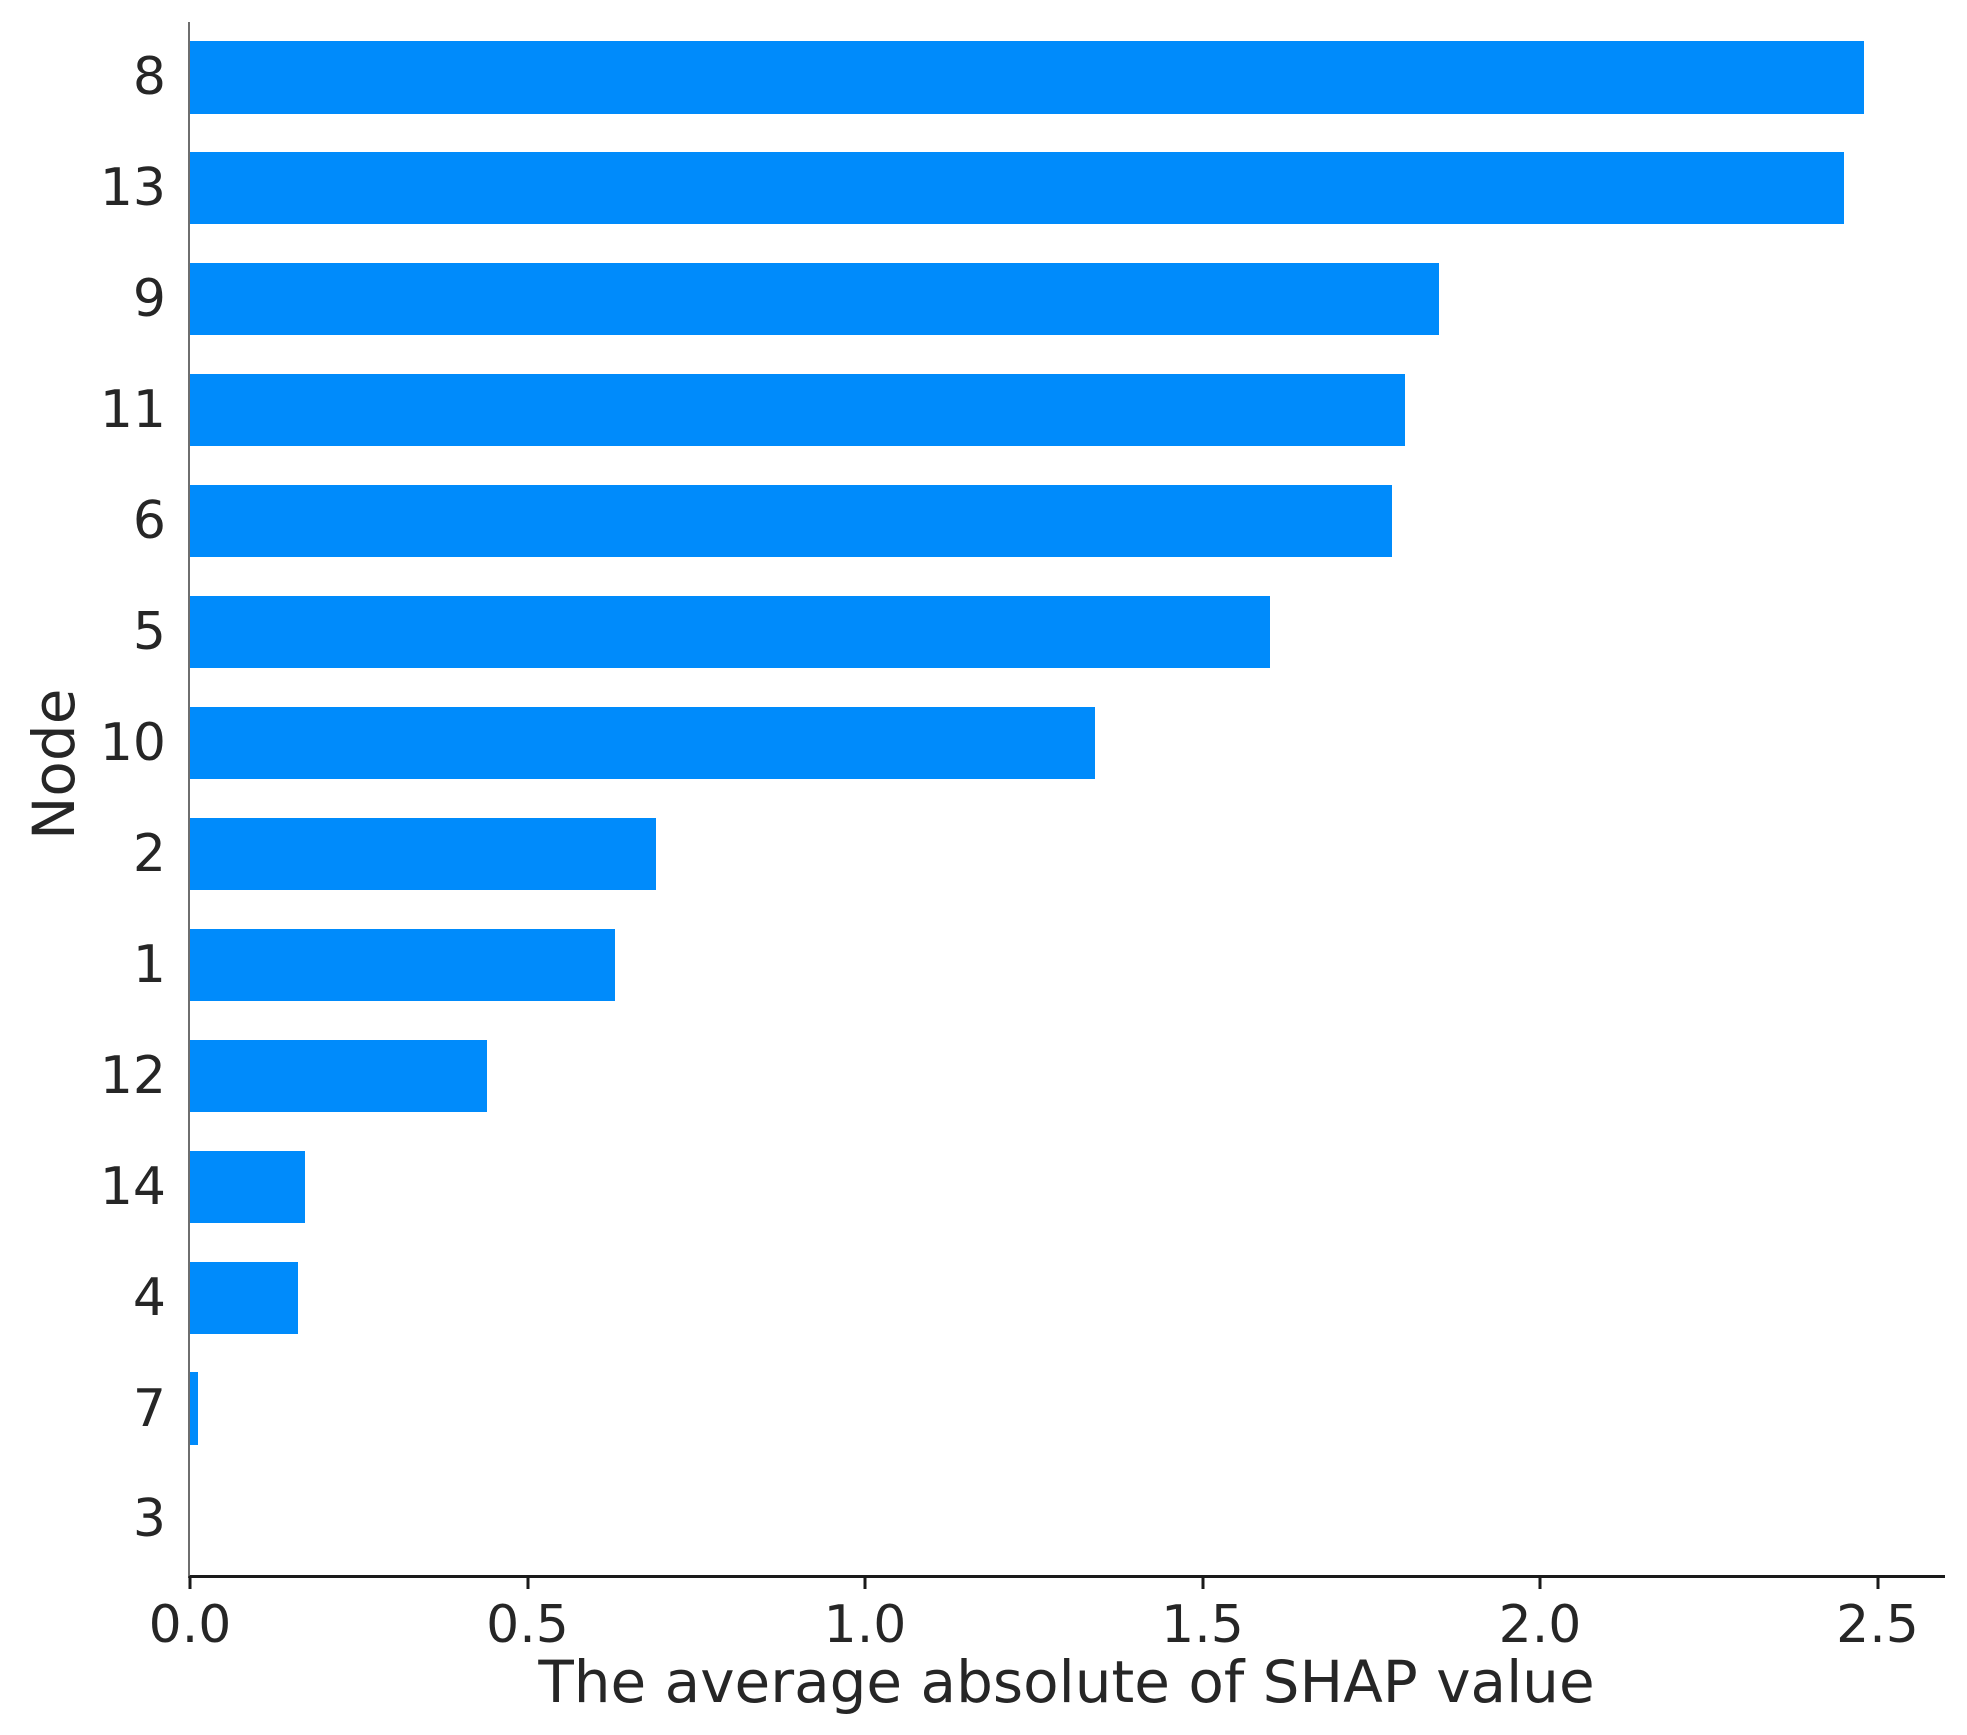 The image size is (1967, 1735). Describe the element at coordinates (149, 1408) in the screenshot. I see `y-tick-label: 7` at that location.